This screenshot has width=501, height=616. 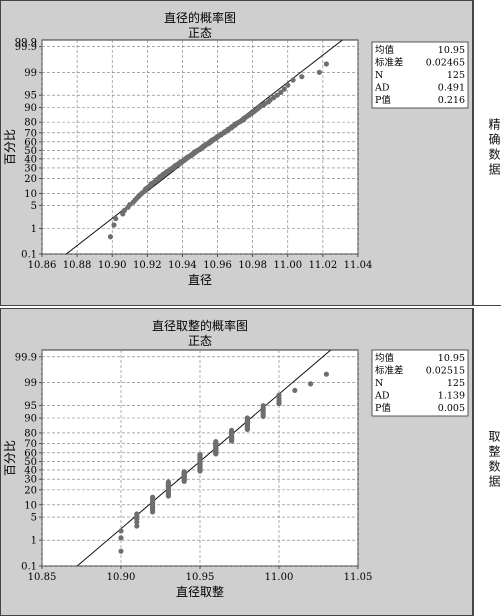 I want to click on stats-value: 0.02465, so click(x=445, y=63).